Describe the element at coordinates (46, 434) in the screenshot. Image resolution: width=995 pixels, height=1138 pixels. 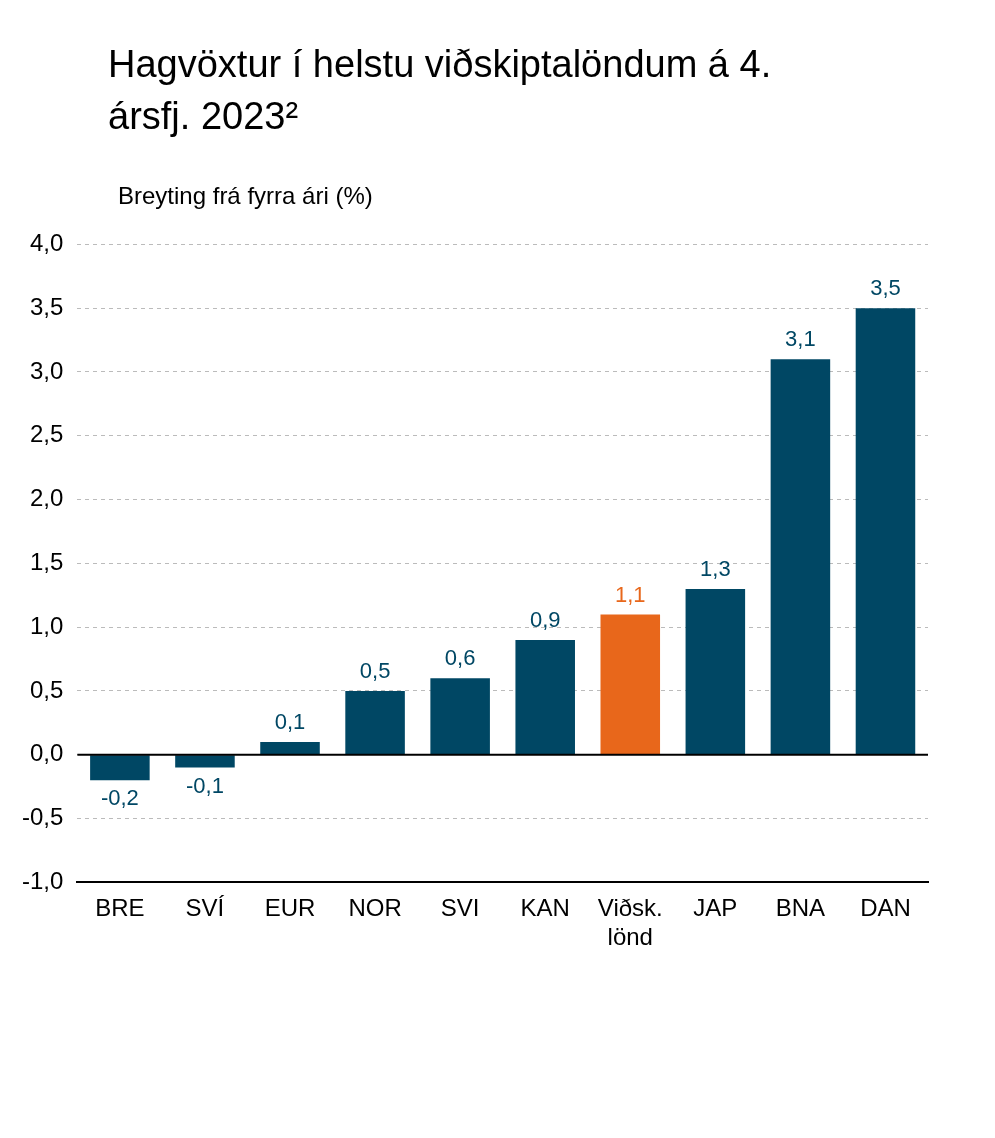
I see `y-tick-label: 2,5` at that location.